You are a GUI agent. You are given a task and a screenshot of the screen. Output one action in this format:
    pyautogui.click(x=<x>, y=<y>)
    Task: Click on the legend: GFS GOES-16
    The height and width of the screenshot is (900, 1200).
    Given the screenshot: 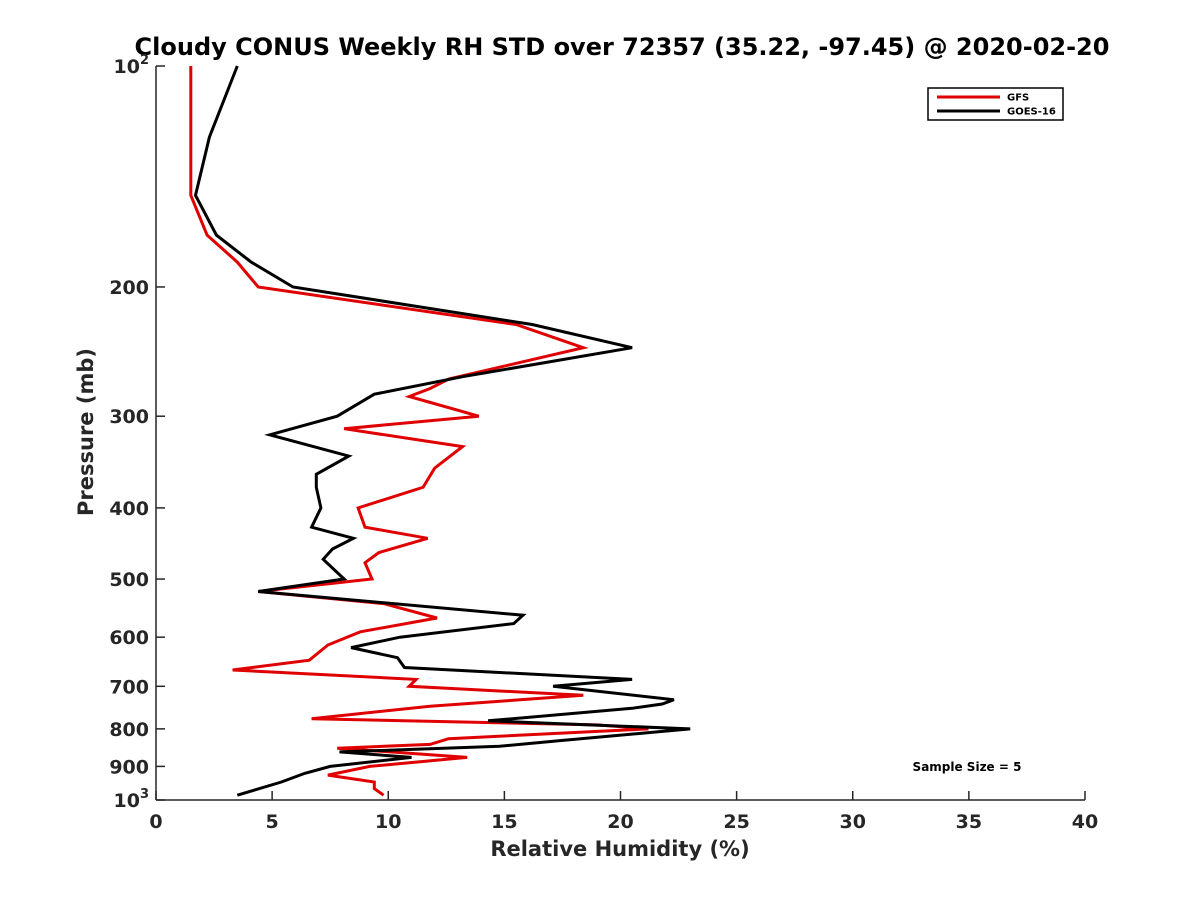 What is the action you would take?
    pyautogui.click(x=995, y=104)
    